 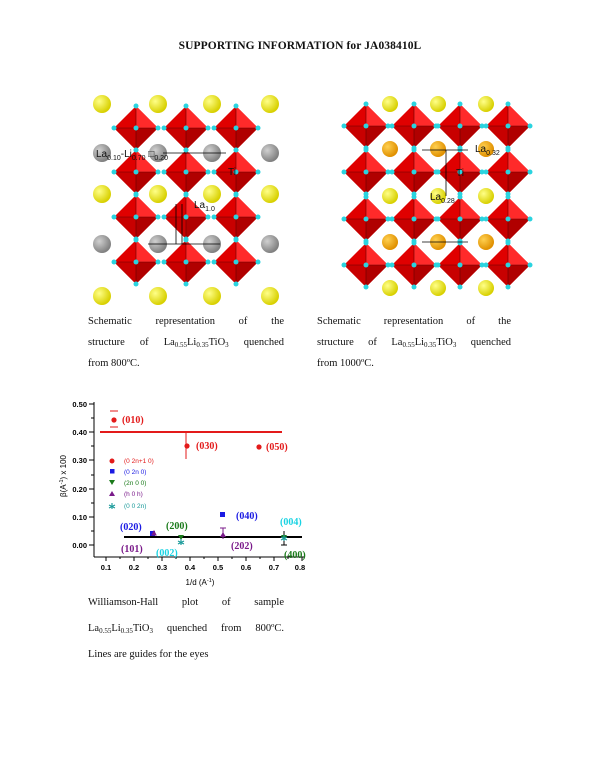 What do you see at coordinates (218, 567) in the screenshot?
I see `svg-text: 0.5` at bounding box center [218, 567].